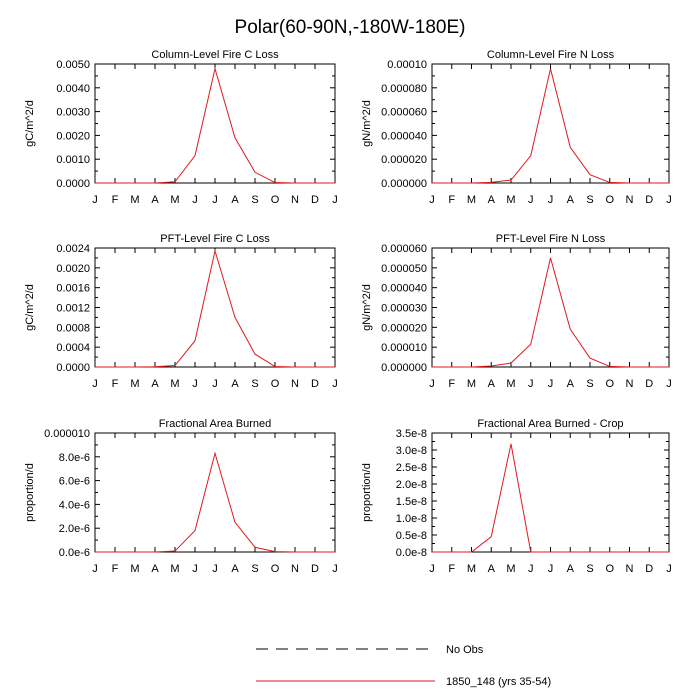 This screenshot has height=700, width=700. What do you see at coordinates (73, 65) in the screenshot?
I see `y-tick-label: 0.0050` at bounding box center [73, 65].